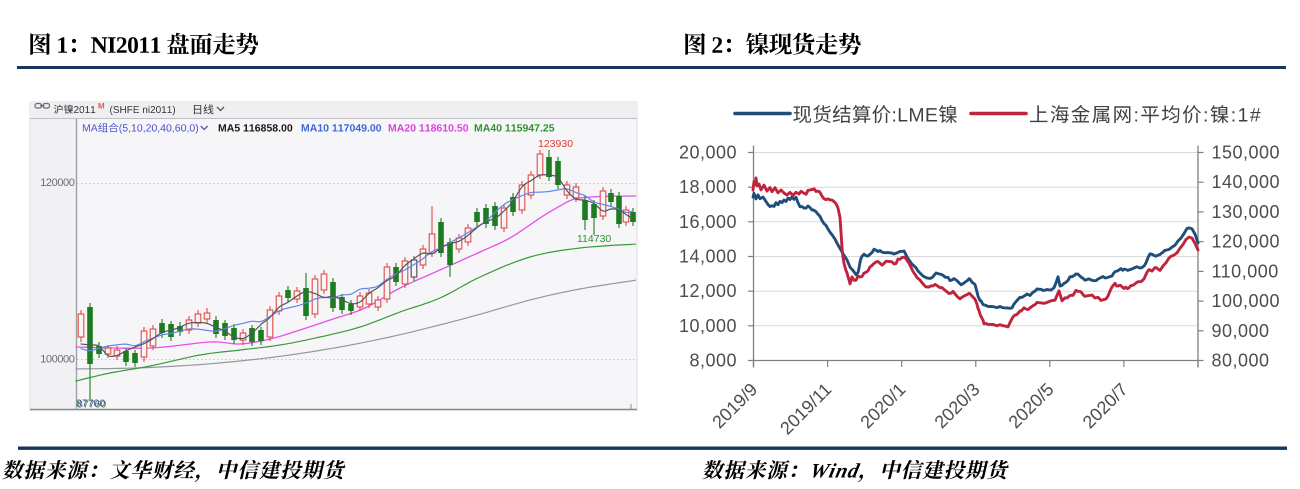  I want to click on svg-text: 140,000, so click(1246, 182).